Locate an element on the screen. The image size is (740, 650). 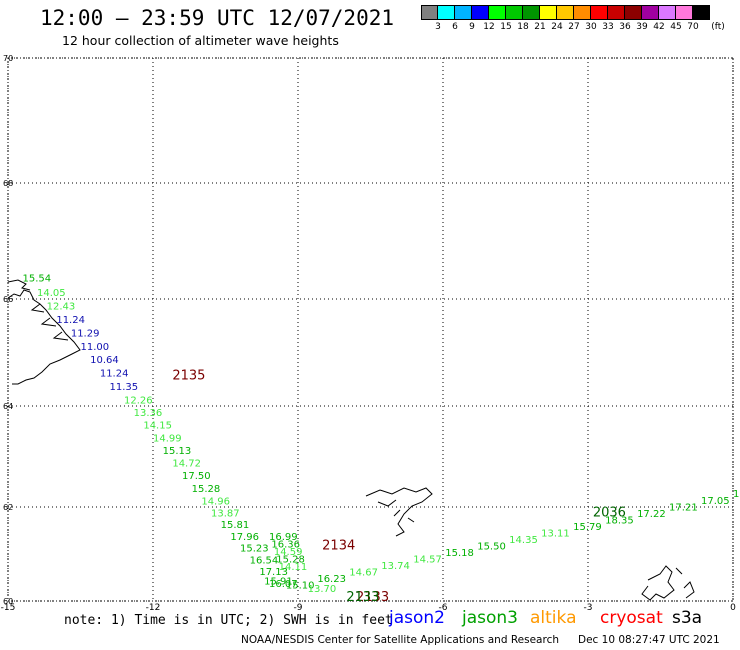
wave-height-value: 17.05 is located at coordinates (715, 501).